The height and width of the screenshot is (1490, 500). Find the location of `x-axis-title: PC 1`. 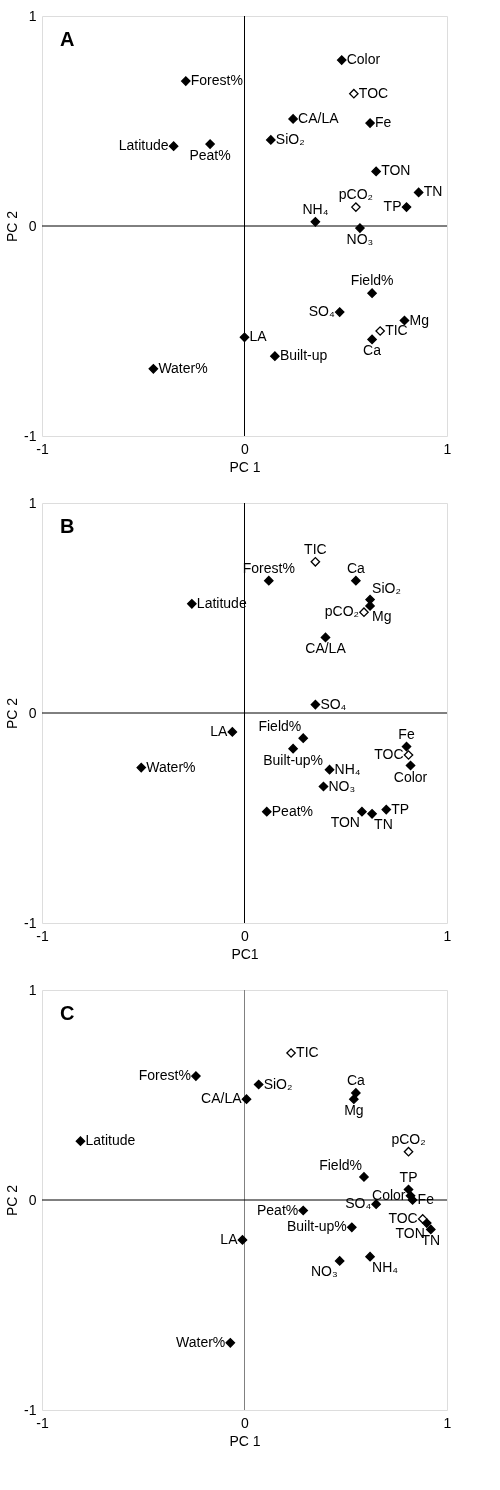

x-axis-title: PC 1 is located at coordinates (245, 1440).